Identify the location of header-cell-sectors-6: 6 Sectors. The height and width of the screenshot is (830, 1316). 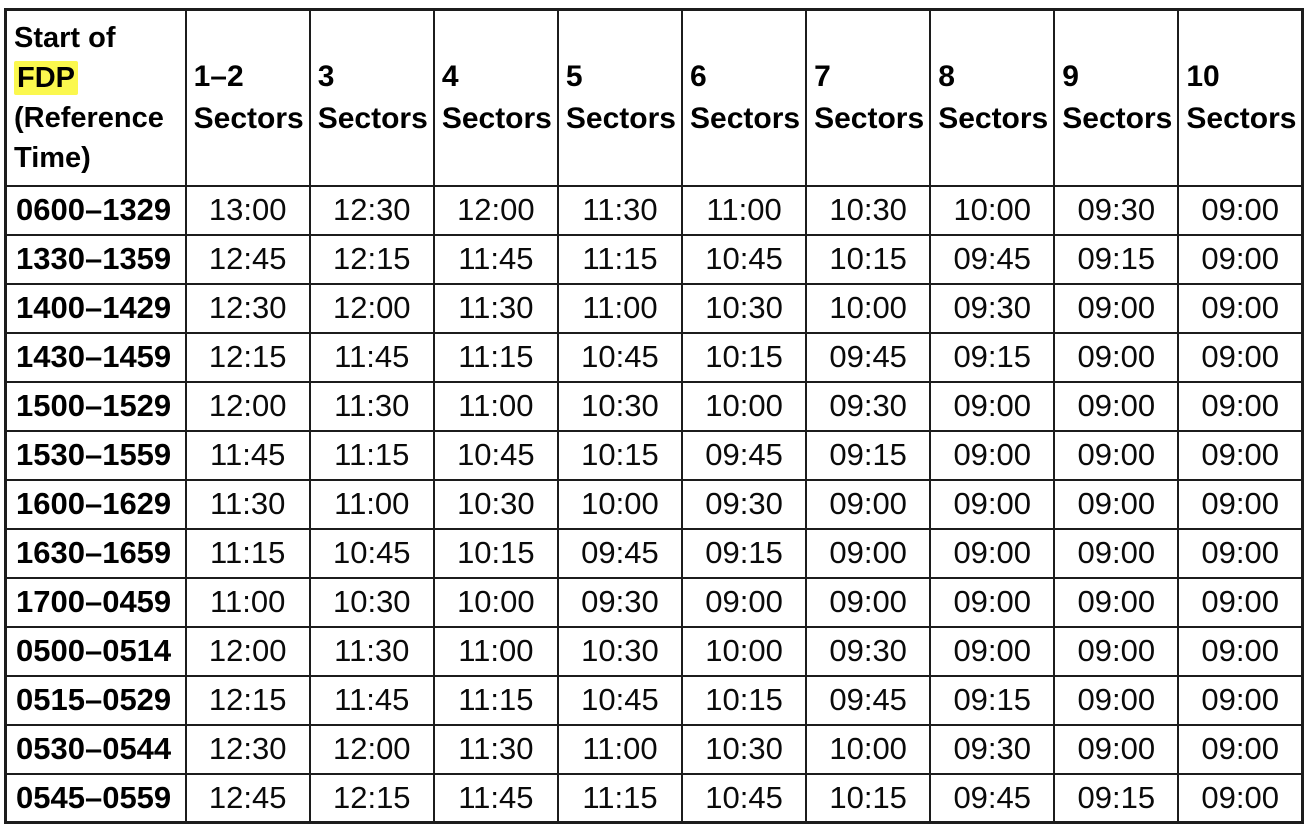
(744, 97).